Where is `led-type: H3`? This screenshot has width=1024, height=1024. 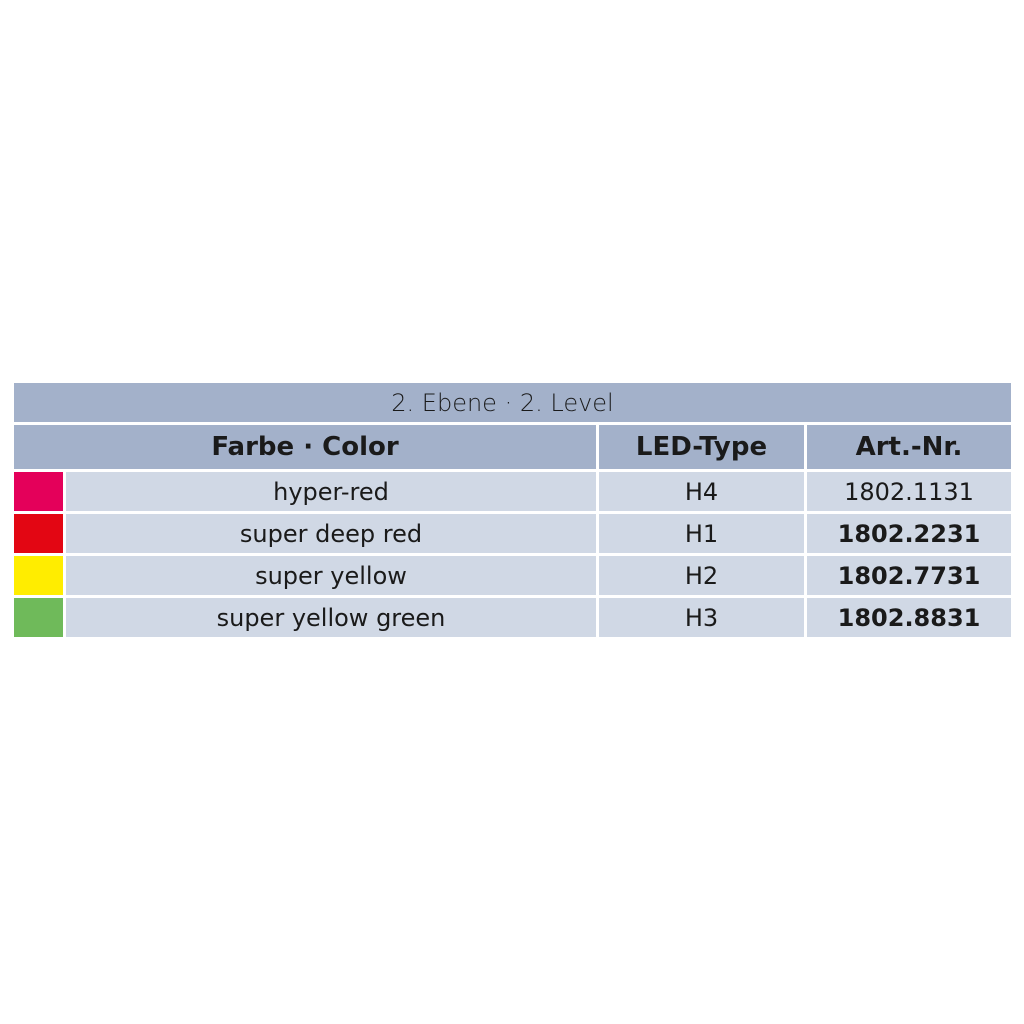 led-type: H3 is located at coordinates (701, 617).